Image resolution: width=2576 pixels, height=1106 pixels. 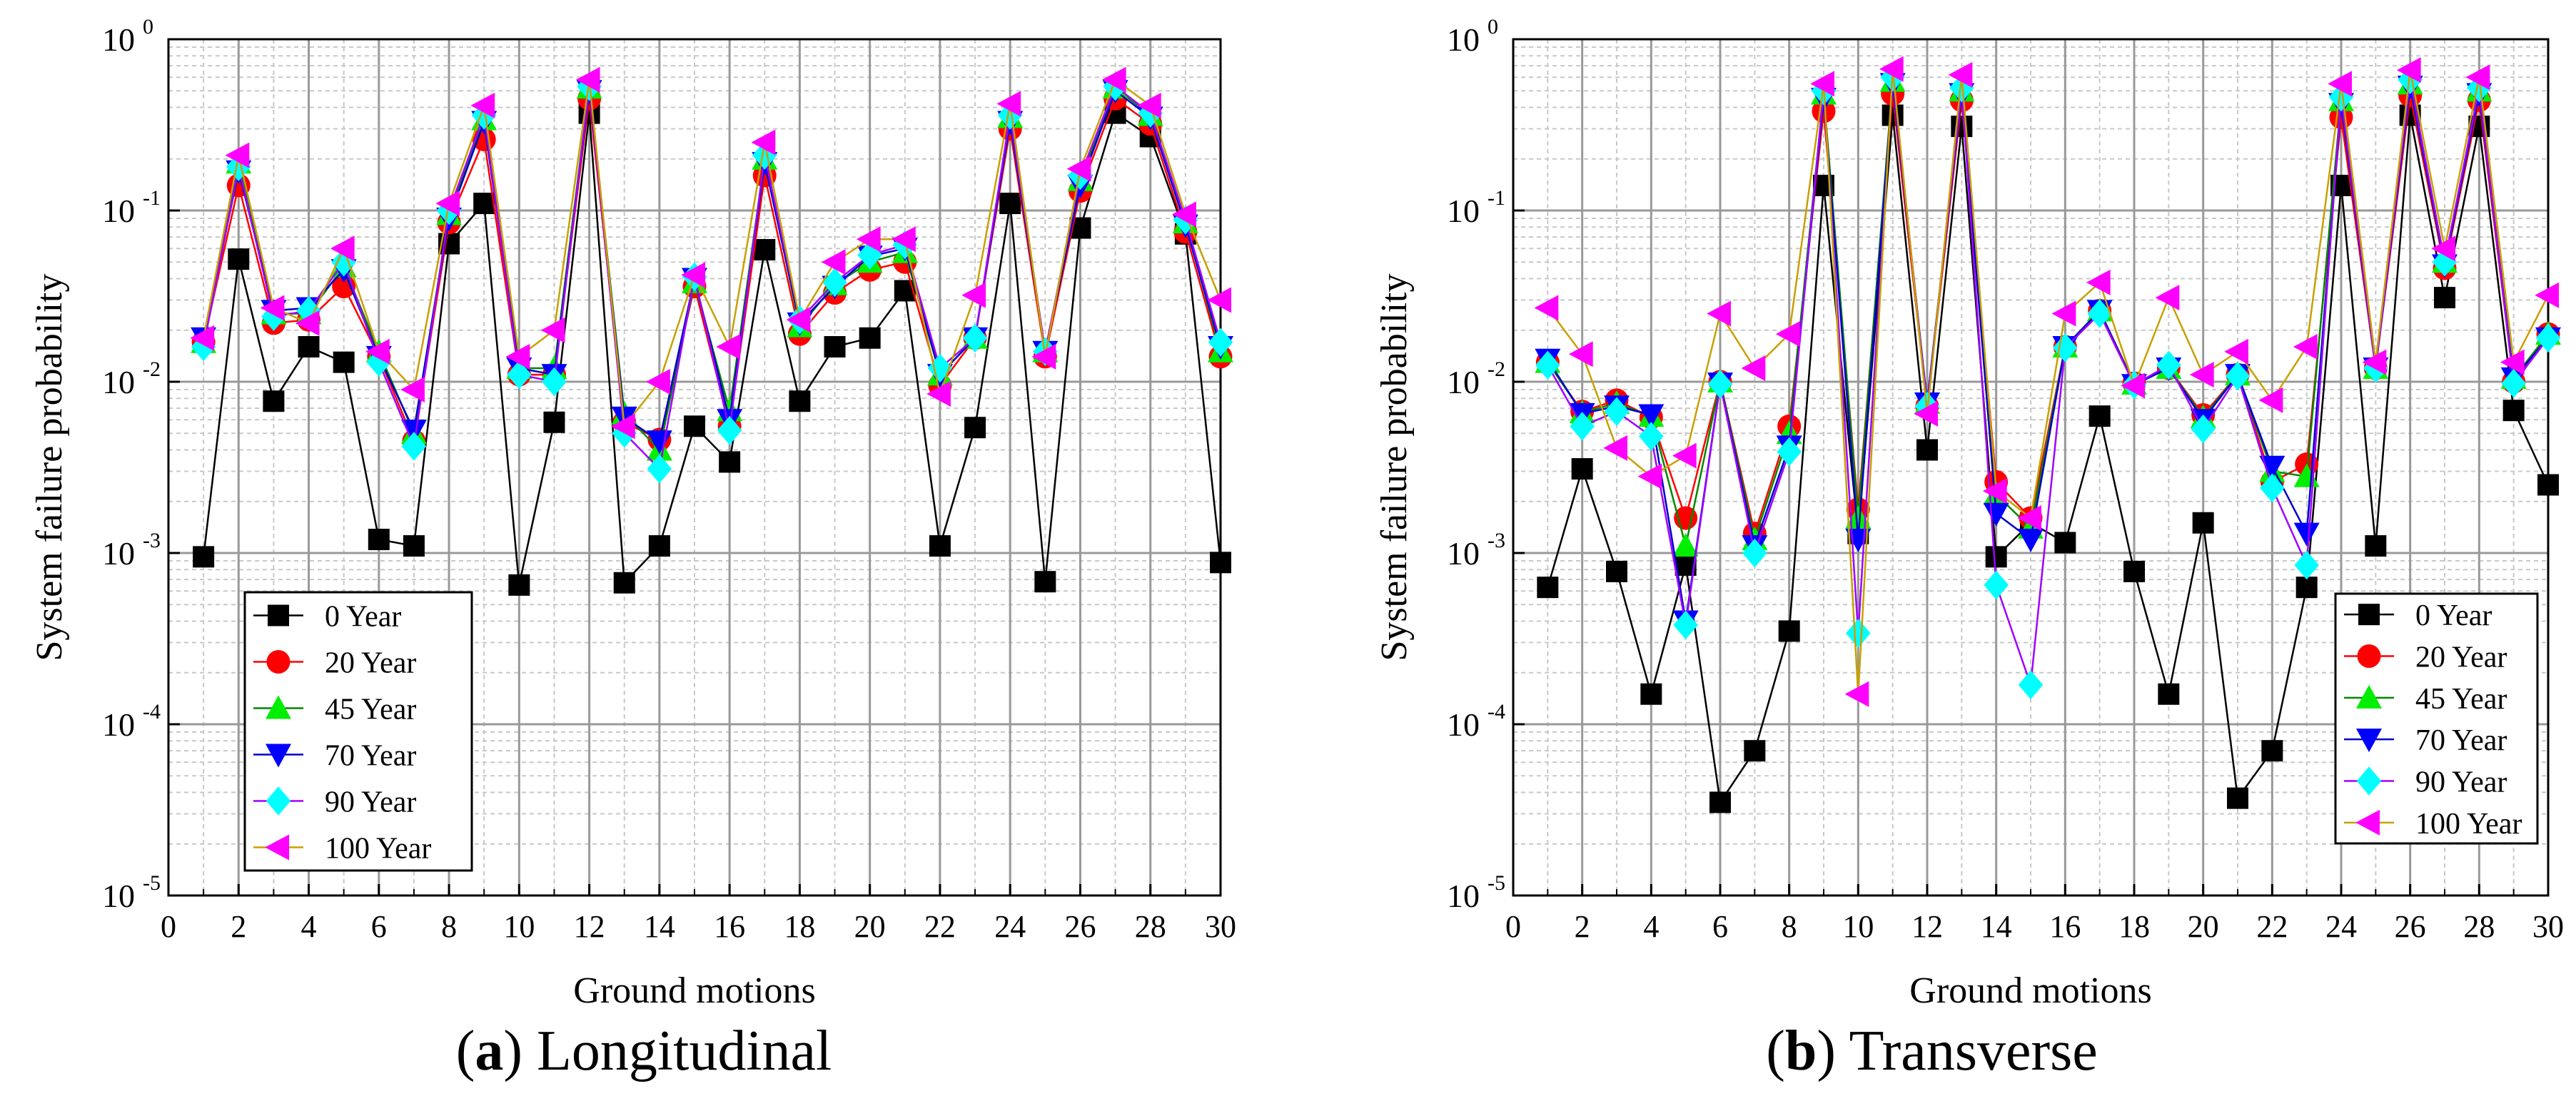 What do you see at coordinates (870, 926) in the screenshot?
I see `panel-a-x-tick-label: 20` at bounding box center [870, 926].